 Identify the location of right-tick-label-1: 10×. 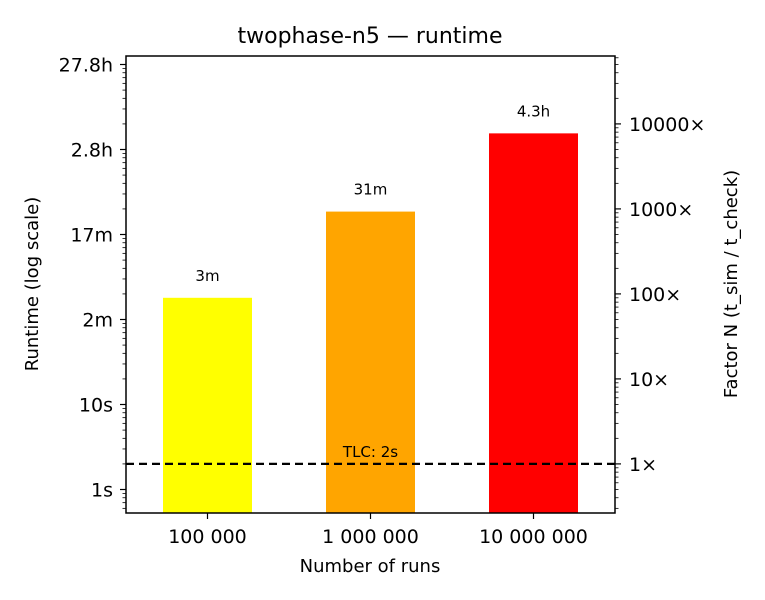
(649, 380).